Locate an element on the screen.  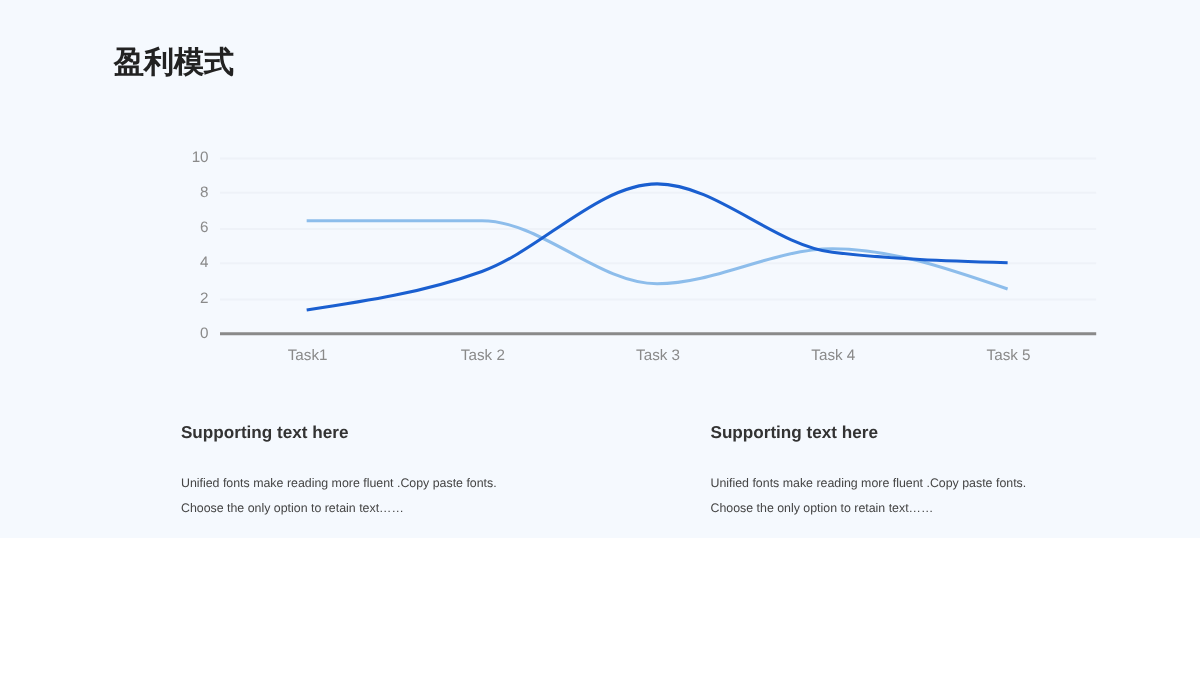
chart-title: 盈利模式 is located at coordinates (173, 62).